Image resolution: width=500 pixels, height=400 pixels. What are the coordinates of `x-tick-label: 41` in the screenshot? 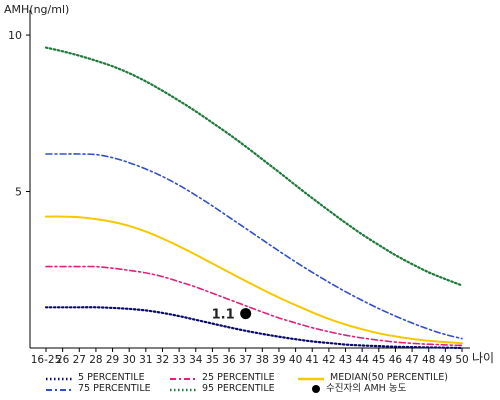 It's located at (312, 360).